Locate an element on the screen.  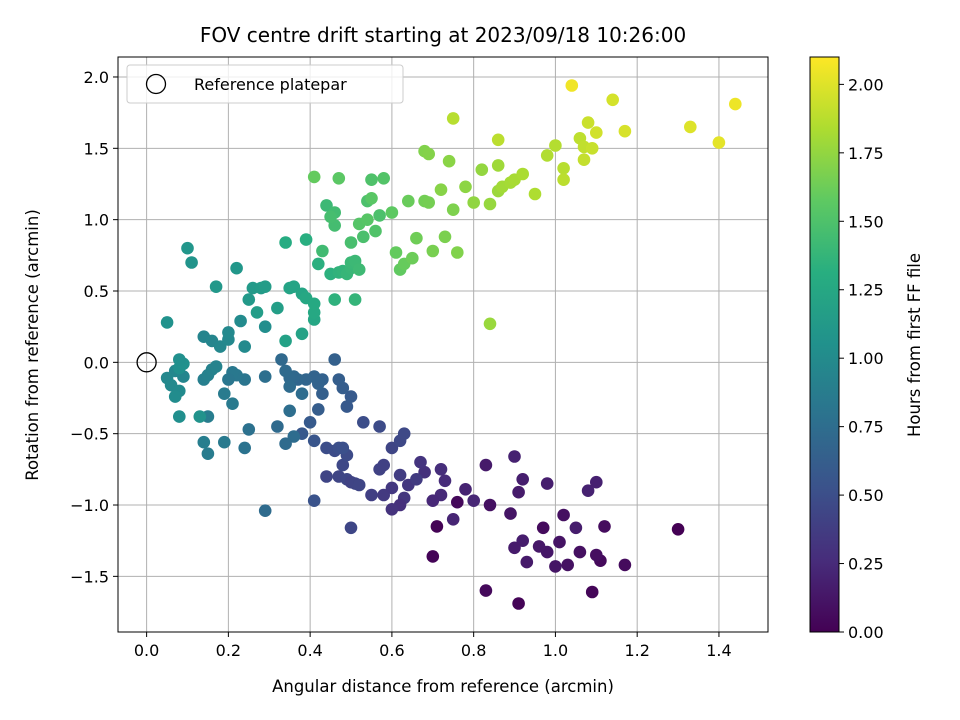
colorbar-tick-label: 1.00 is located at coordinates (866, 358).